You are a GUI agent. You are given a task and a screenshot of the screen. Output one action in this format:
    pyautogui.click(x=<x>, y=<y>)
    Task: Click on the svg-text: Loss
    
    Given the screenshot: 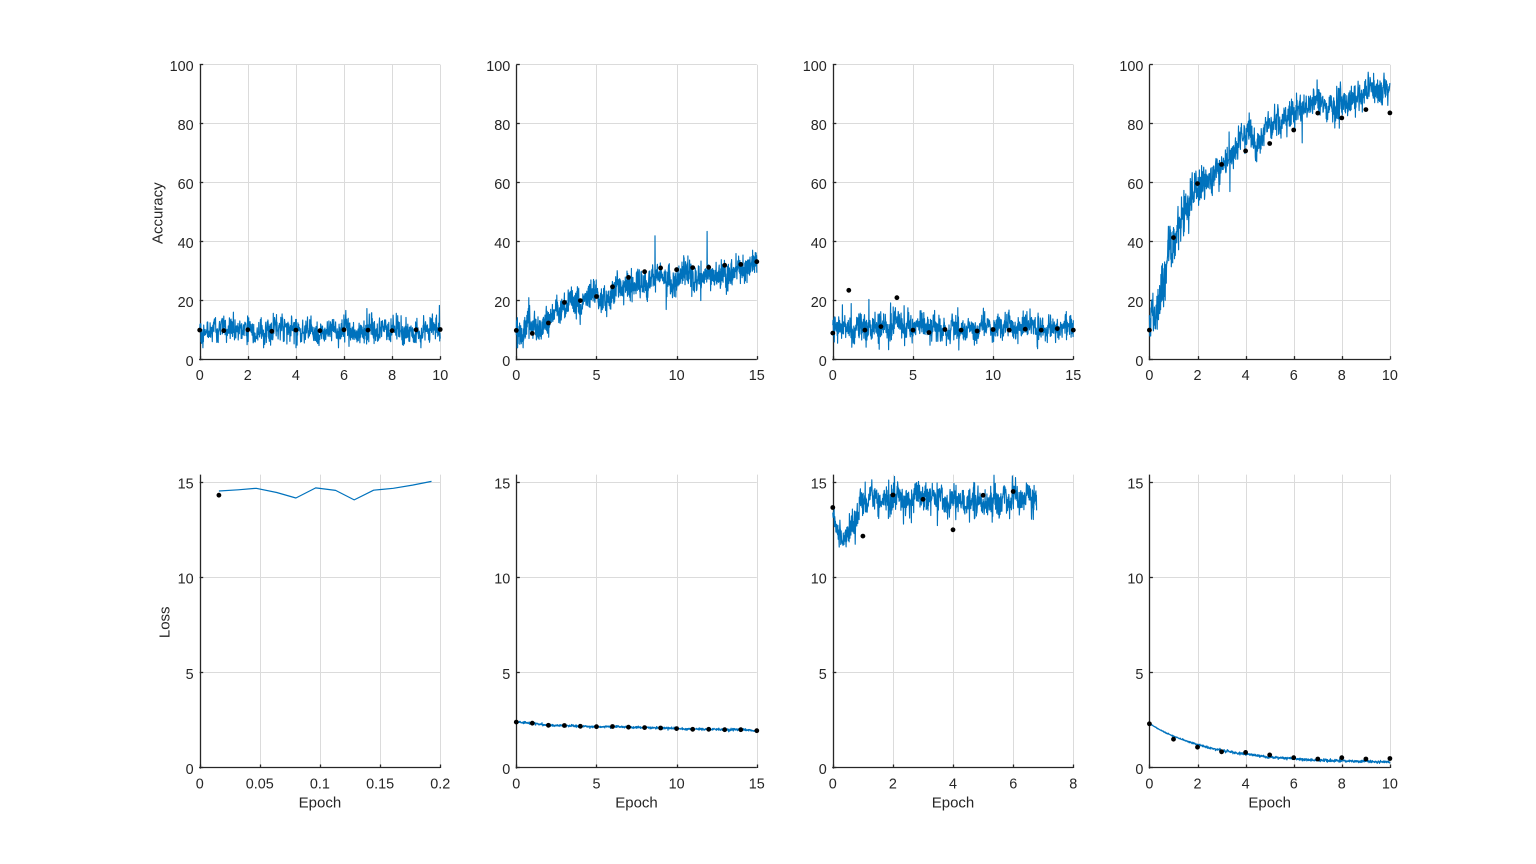 What is the action you would take?
    pyautogui.click(x=165, y=622)
    